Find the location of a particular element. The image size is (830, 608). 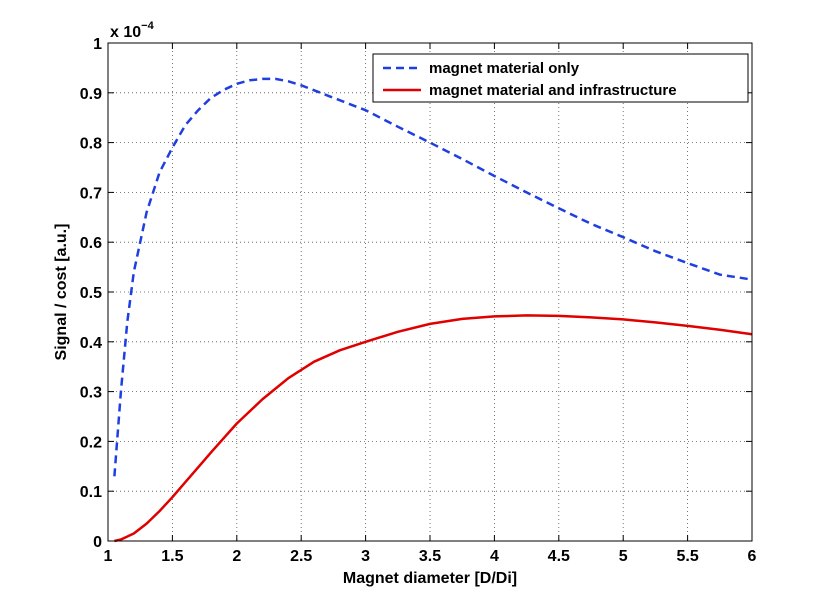

x-tick-label: 1.5 is located at coordinates (172, 556).